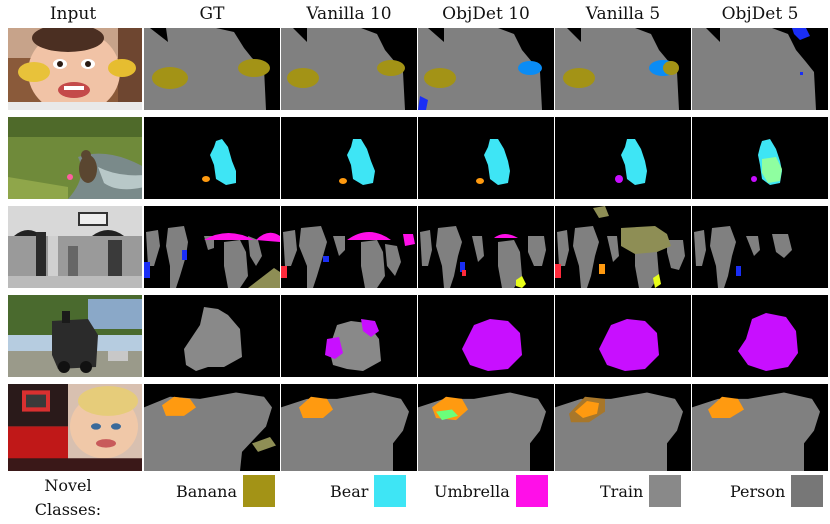 The height and width of the screenshot is (524, 830). What do you see at coordinates (472, 491) in the screenshot?
I see `legend-label-umbrella: Umbrella` at bounding box center [472, 491].